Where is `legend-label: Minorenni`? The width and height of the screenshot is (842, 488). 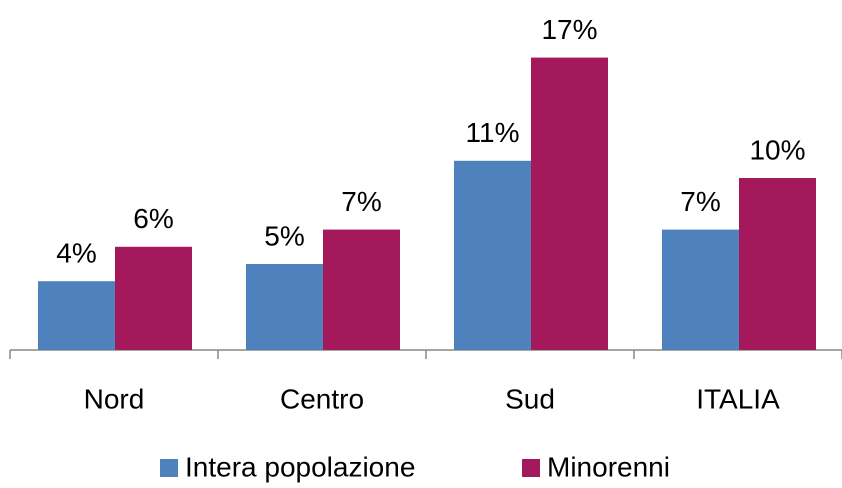
legend-label: Minorenni is located at coordinates (608, 466).